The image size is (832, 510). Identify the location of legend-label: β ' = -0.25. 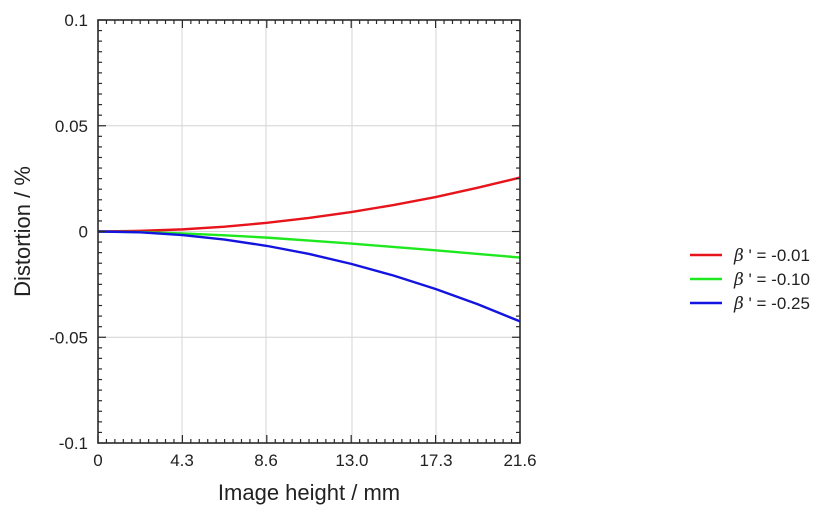
(771, 304).